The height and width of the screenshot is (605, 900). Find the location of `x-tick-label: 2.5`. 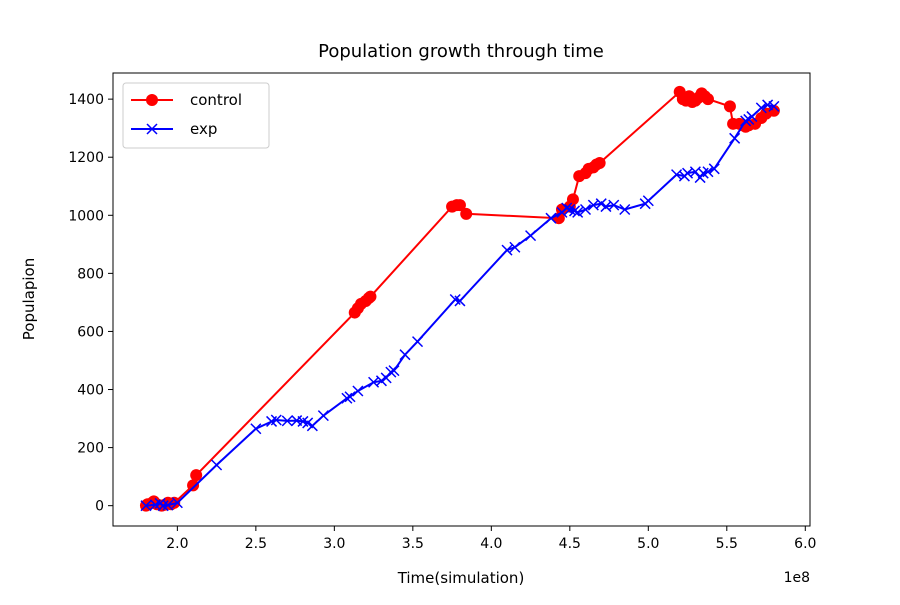

x-tick-label: 2.5 is located at coordinates (256, 544).